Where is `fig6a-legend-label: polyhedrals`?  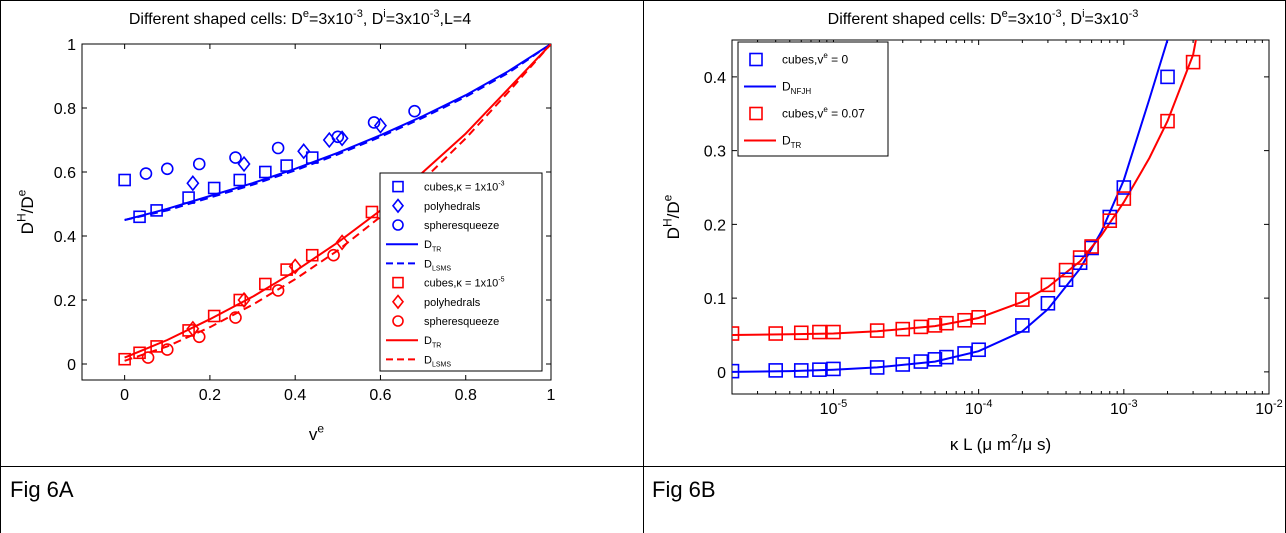
fig6a-legend-label: polyhedrals is located at coordinates (452, 207).